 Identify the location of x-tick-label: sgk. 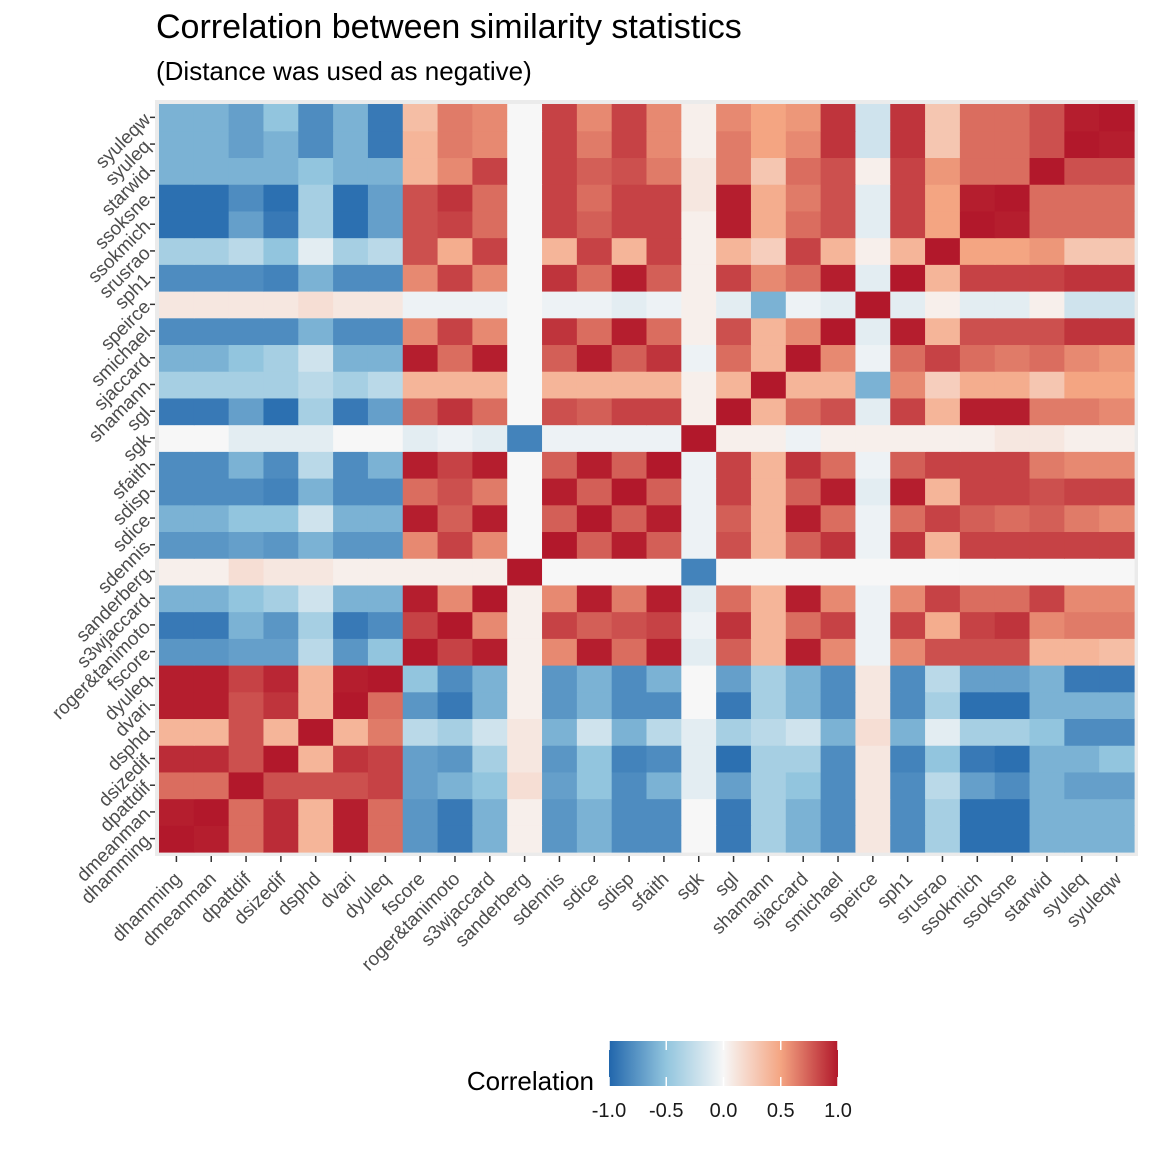
(691, 886).